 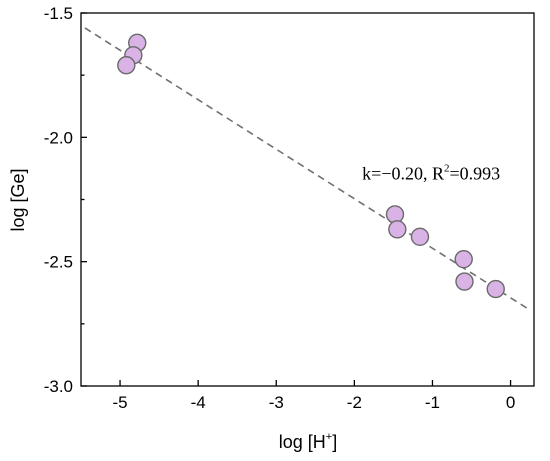 I want to click on x-tick-label: -1, so click(x=432, y=402).